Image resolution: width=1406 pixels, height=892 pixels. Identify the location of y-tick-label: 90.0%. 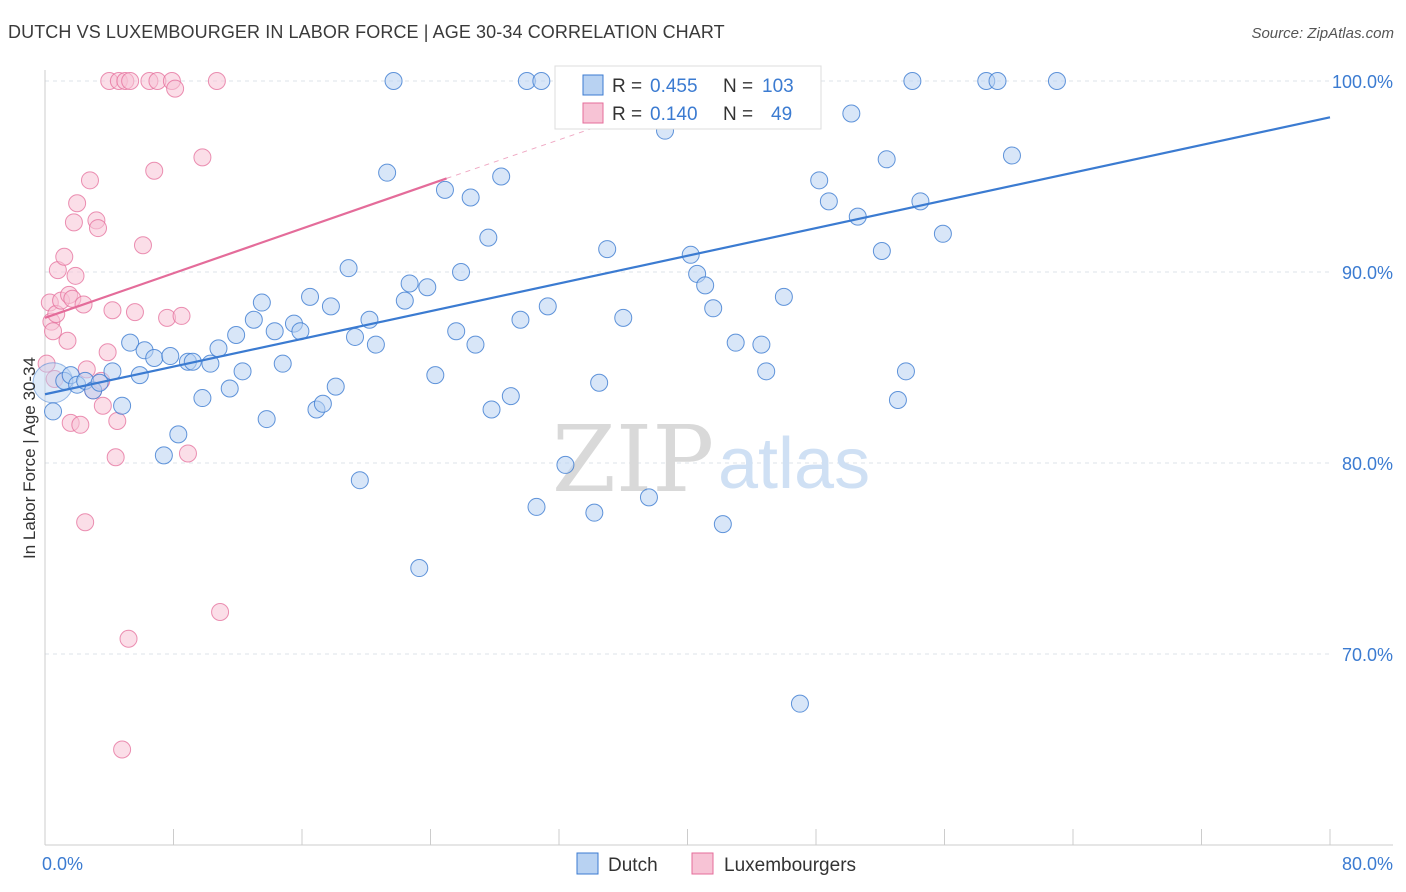
(1367, 273).